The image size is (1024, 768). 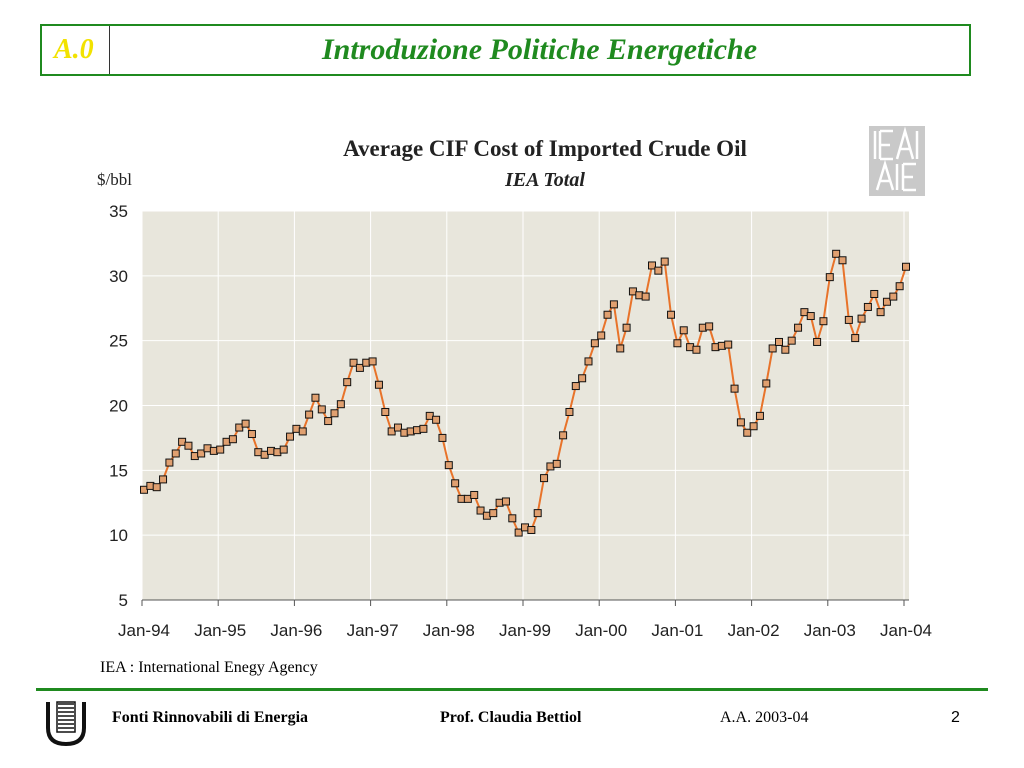 I want to click on y-axis-ticks: 5 10 15 20 25 30 35, so click(x=118, y=406).